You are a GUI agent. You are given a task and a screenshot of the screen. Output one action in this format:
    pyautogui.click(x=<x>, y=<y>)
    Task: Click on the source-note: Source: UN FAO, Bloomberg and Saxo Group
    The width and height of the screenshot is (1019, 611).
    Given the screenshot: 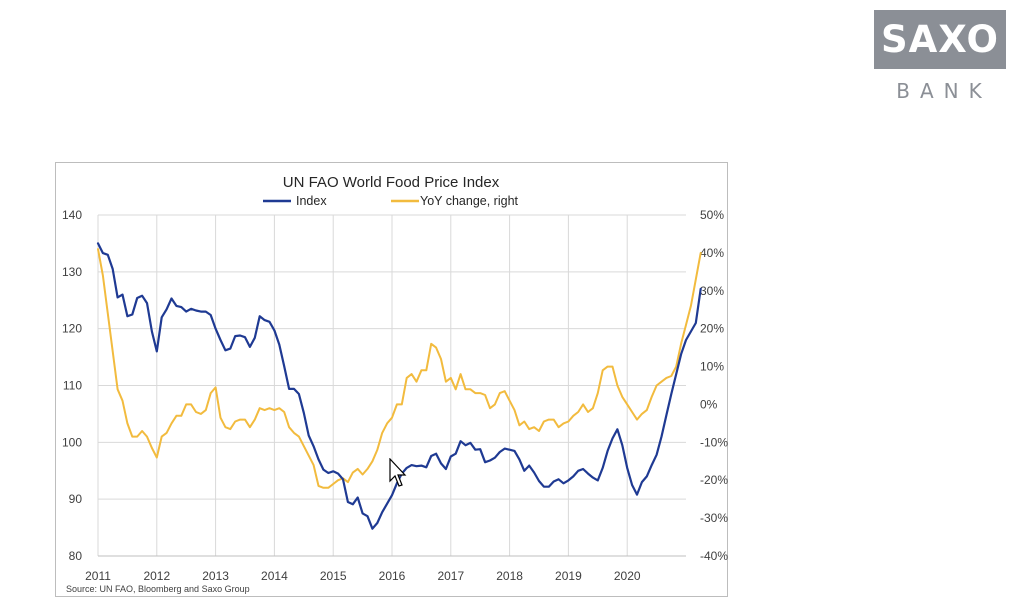 What is the action you would take?
    pyautogui.click(x=158, y=589)
    